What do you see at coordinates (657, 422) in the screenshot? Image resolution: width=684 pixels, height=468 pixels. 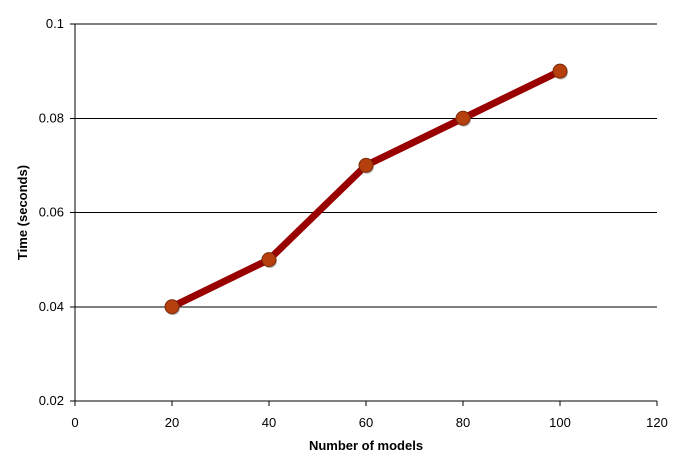 I see `x-tick-label: 120` at bounding box center [657, 422].